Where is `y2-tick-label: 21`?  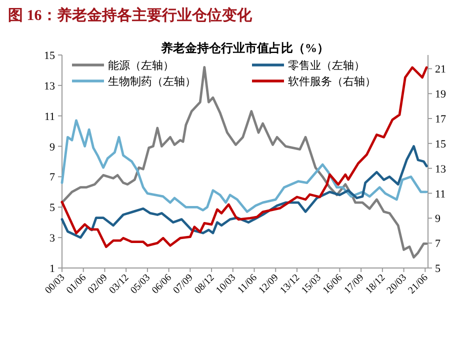
y2-tick-label: 21 is located at coordinates (440, 70).